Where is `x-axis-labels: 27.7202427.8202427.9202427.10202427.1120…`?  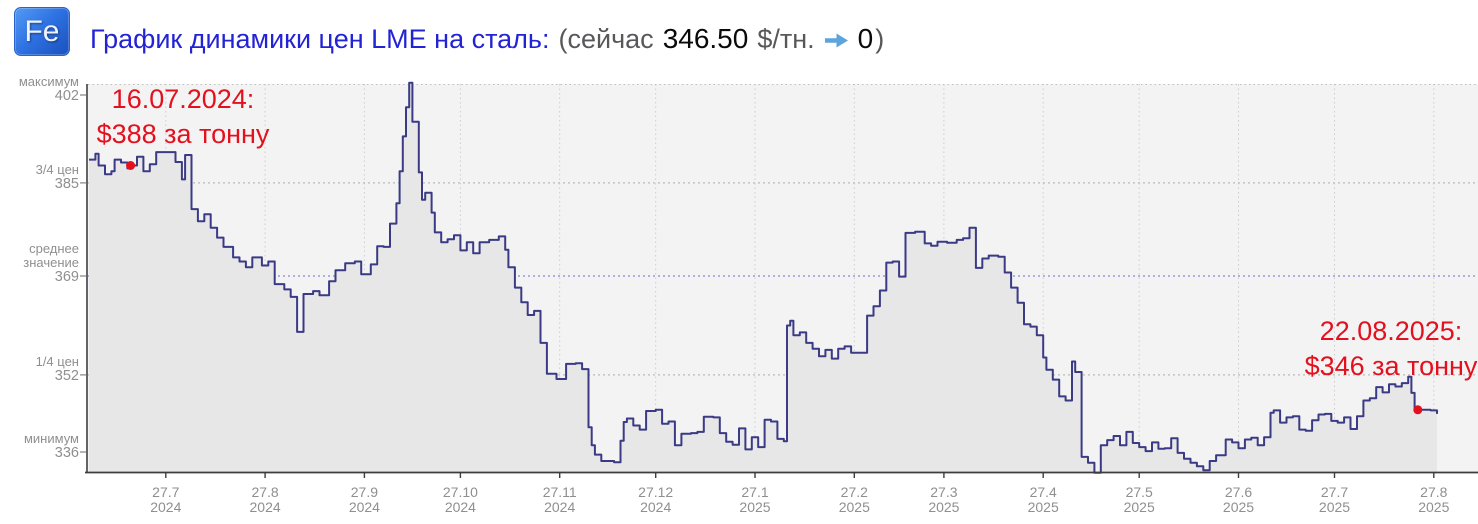
x-axis-labels: 27.7202427.8202427.9202427.10202427.1120… is located at coordinates (800, 493).